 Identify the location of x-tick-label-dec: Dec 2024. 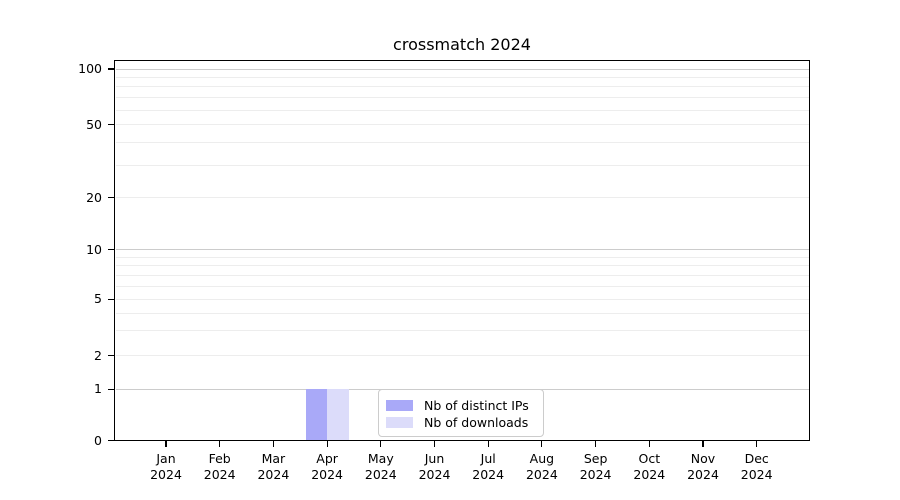
(756, 467).